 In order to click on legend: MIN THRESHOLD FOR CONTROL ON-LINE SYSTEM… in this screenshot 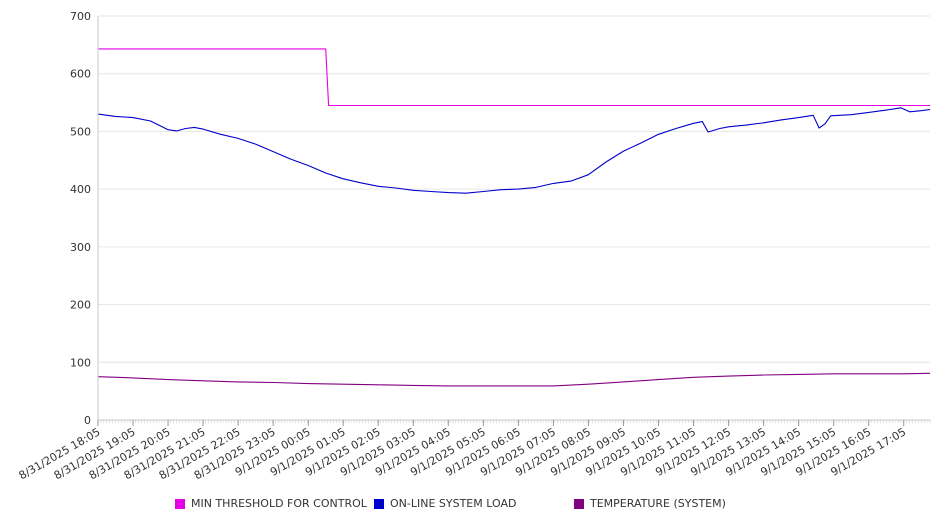, I will do `click(473, 507)`.